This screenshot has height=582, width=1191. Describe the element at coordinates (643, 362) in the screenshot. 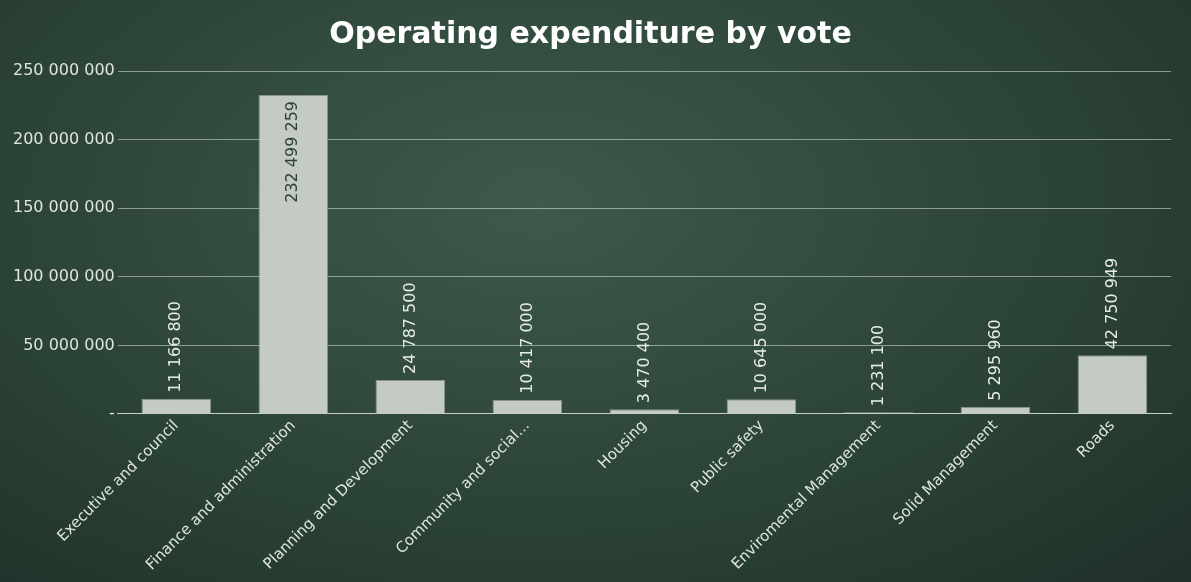

I see `data-label: 3 470 400` at that location.